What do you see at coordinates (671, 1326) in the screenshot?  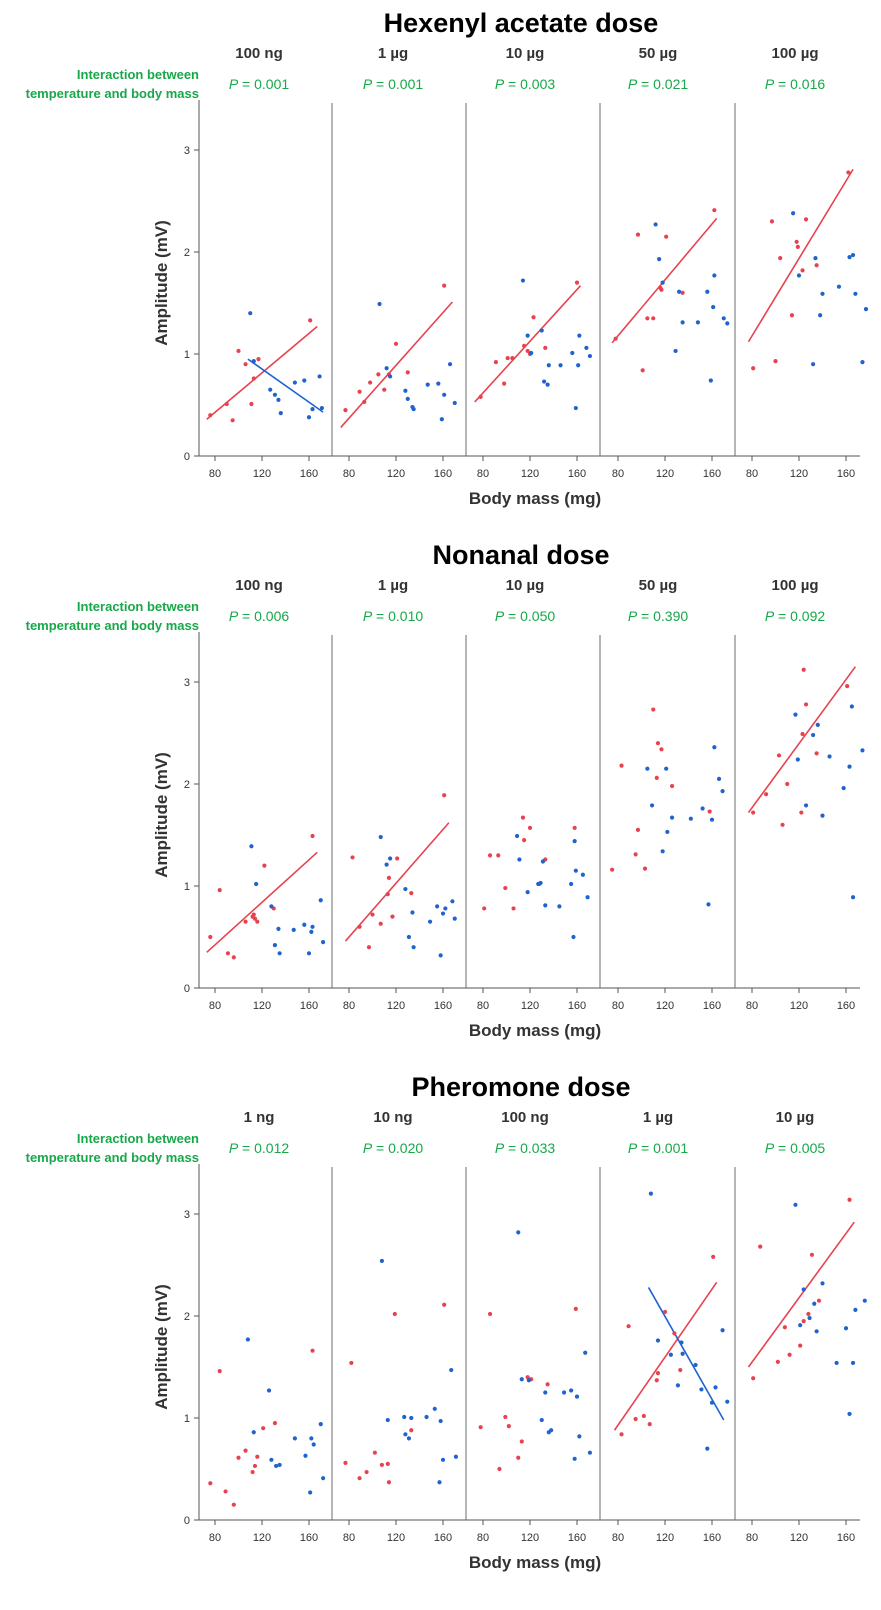 I see `panel: 1 µg P = 0.001 80 120 160` at bounding box center [671, 1326].